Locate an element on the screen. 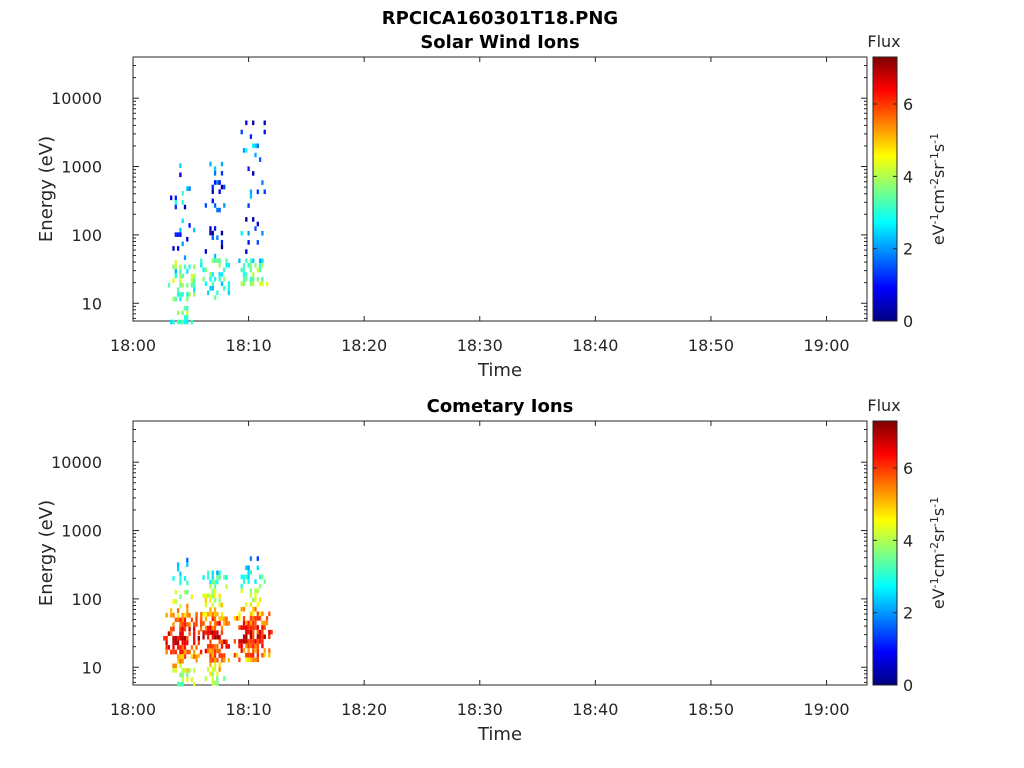  x-tick-label: 18:00 is located at coordinates (133, 709).